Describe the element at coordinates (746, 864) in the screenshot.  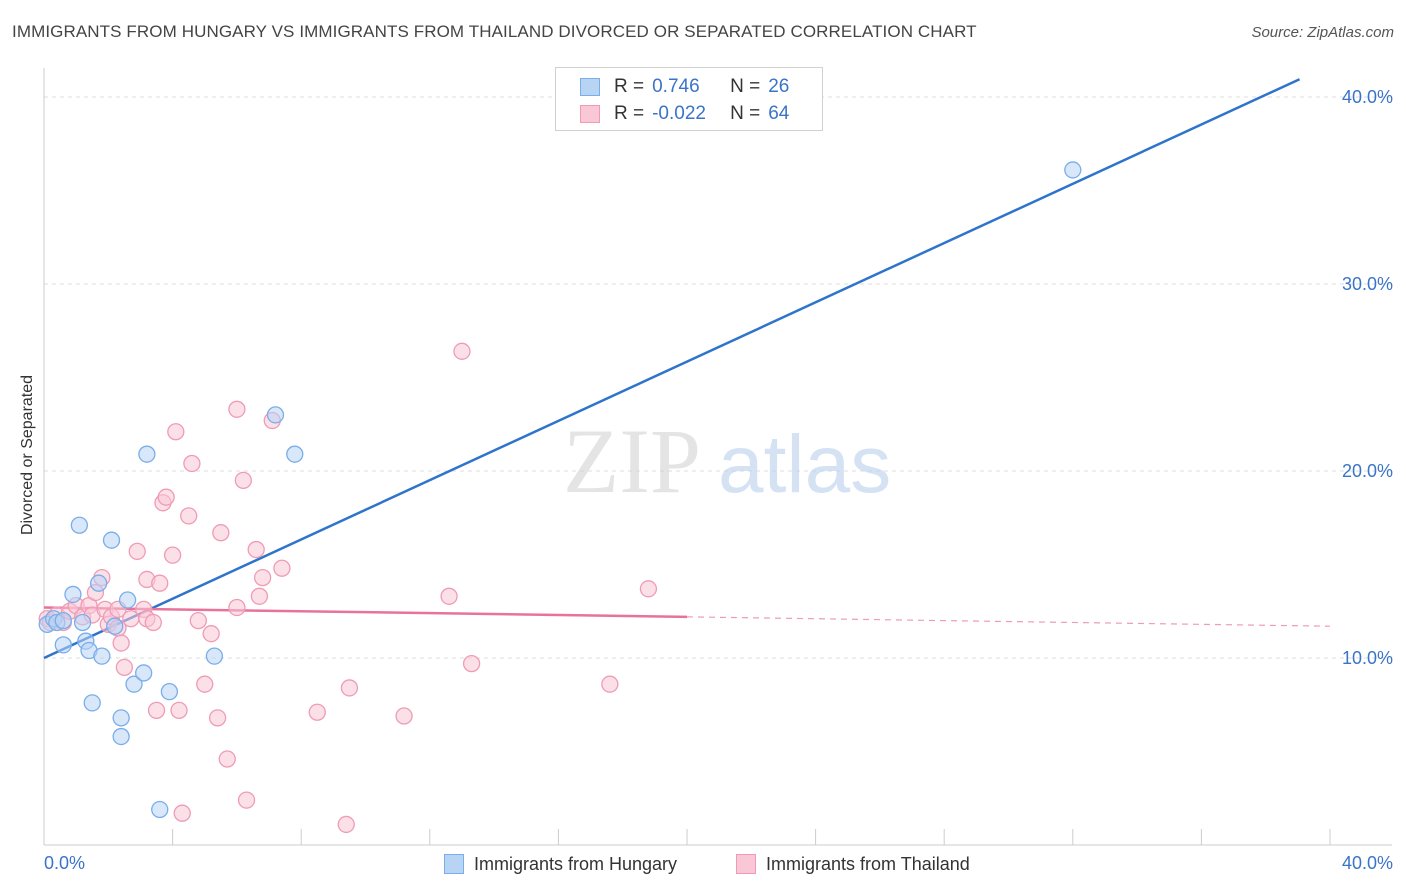
I see `series-swatch-thailand` at that location.